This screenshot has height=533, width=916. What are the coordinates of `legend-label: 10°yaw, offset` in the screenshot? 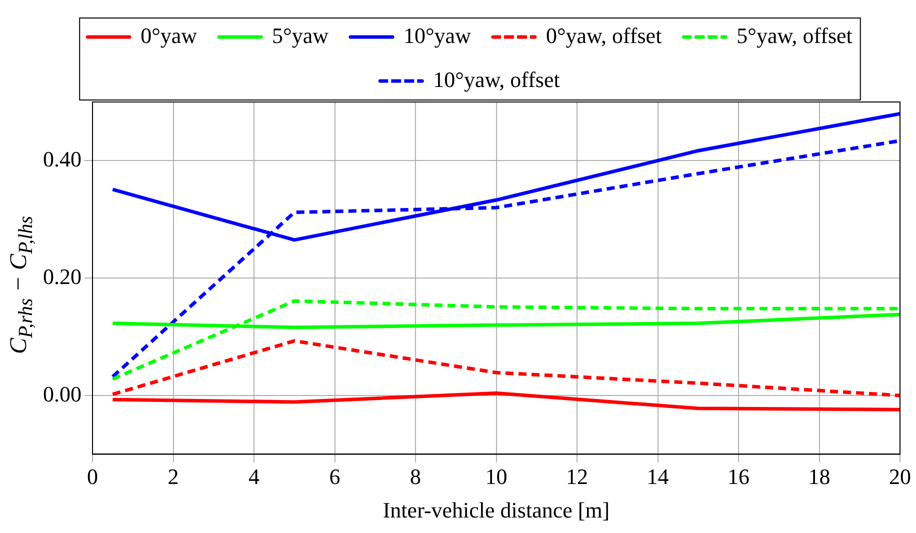 It's located at (496, 79).